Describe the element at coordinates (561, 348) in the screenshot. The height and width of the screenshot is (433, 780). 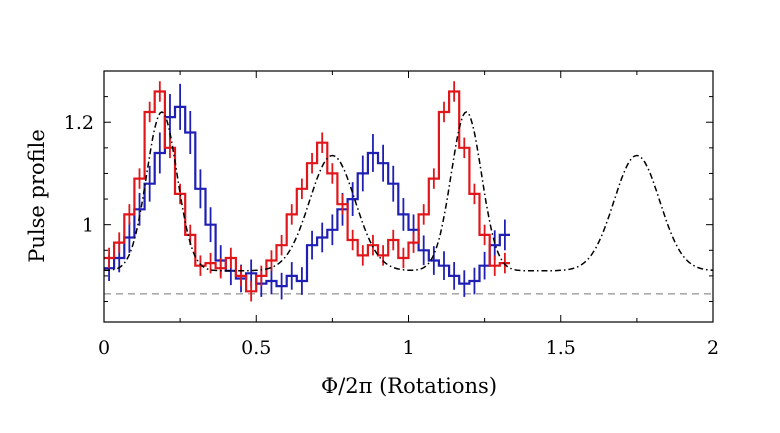
I see `x-tick-label: 1.5` at that location.